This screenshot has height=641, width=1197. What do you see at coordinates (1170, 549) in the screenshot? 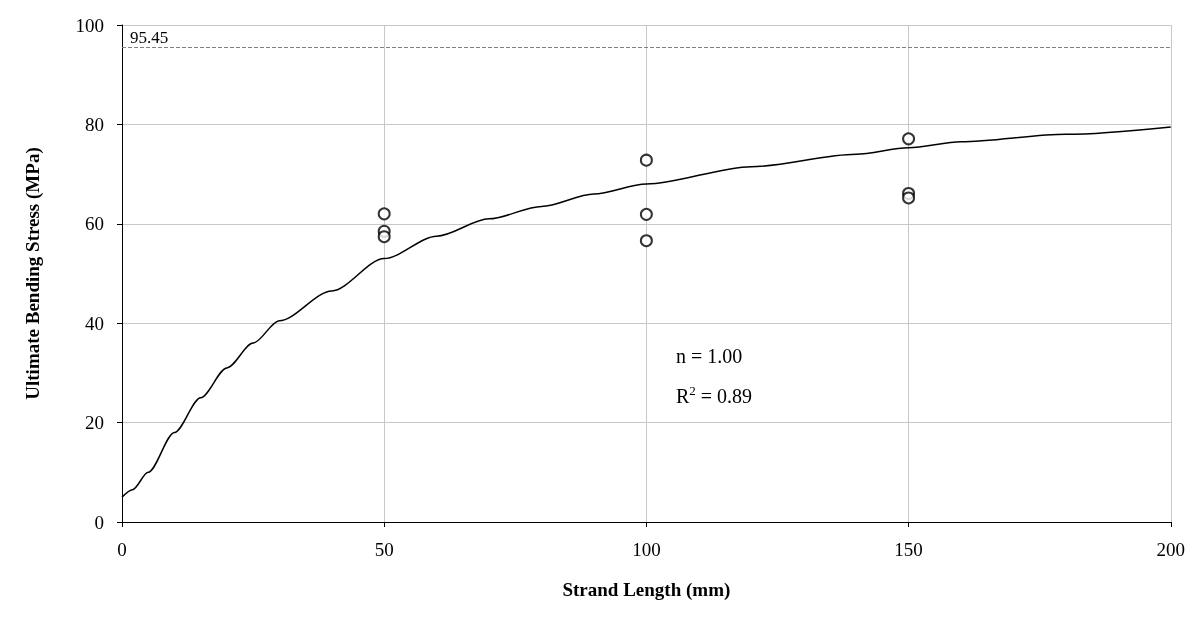
I see `x-tick-label: 200` at bounding box center [1170, 549].